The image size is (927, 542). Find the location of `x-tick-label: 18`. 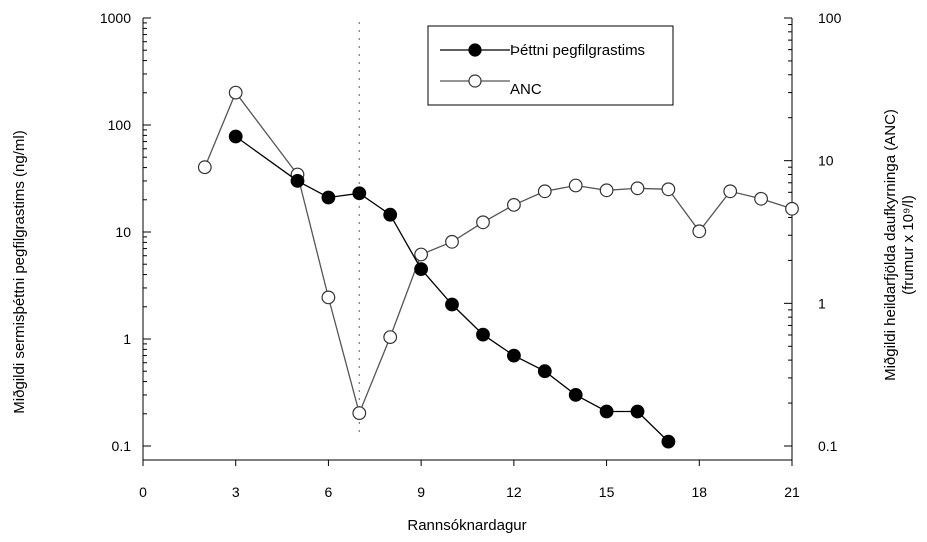

x-tick-label: 18 is located at coordinates (699, 492).